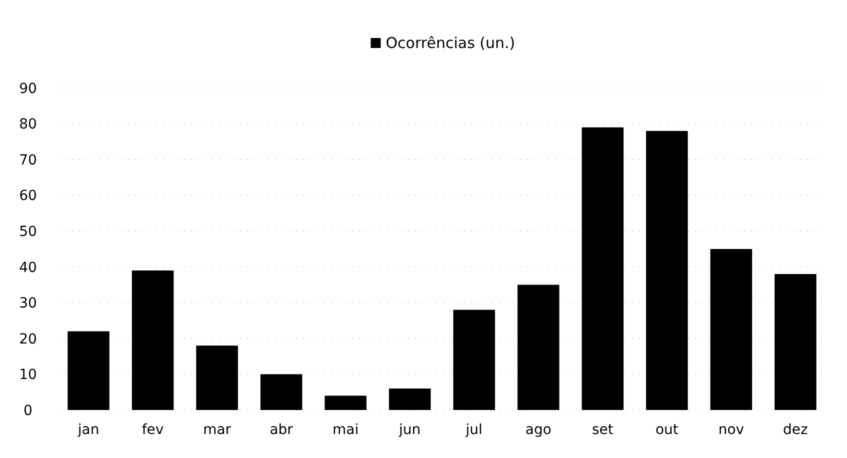  Describe the element at coordinates (28, 232) in the screenshot. I see `y-tick-label: 50` at that location.